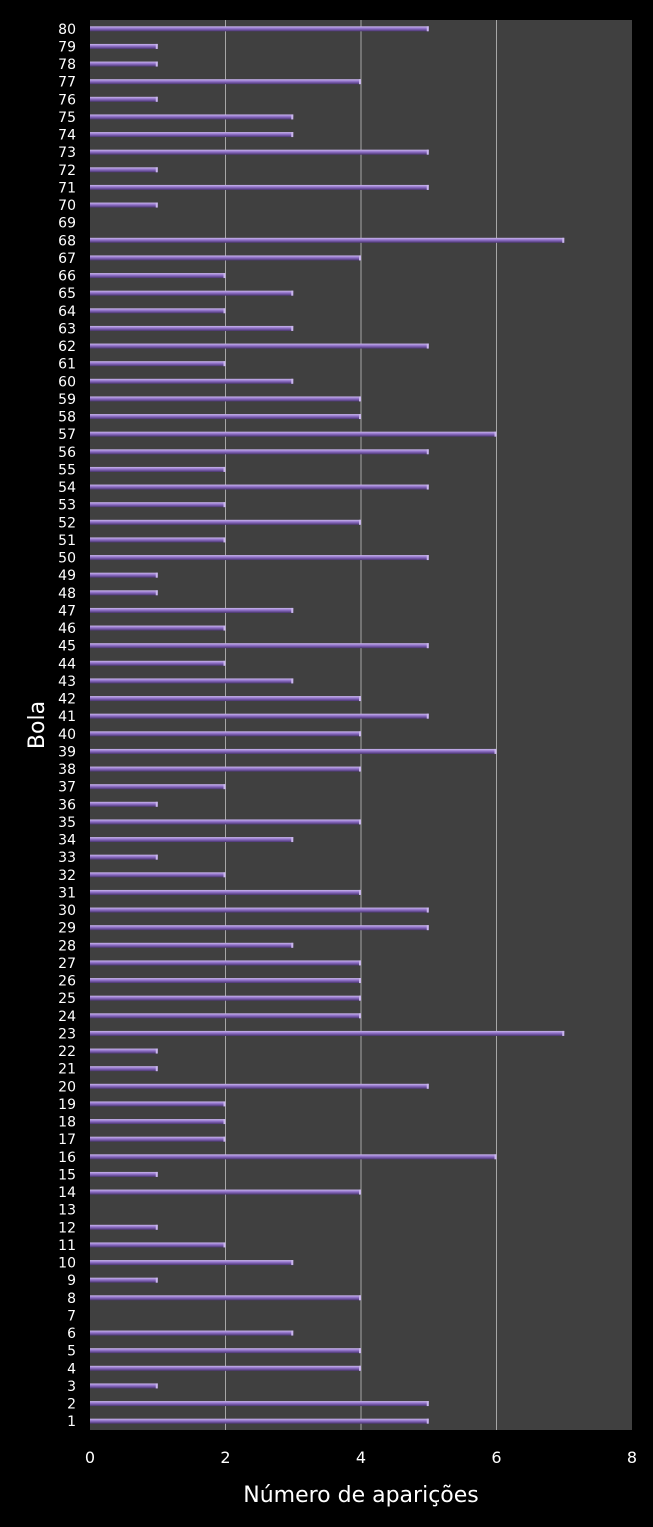 This screenshot has width=653, height=1527. What do you see at coordinates (67, 435) in the screenshot?
I see `y-tick-label: 57` at bounding box center [67, 435].